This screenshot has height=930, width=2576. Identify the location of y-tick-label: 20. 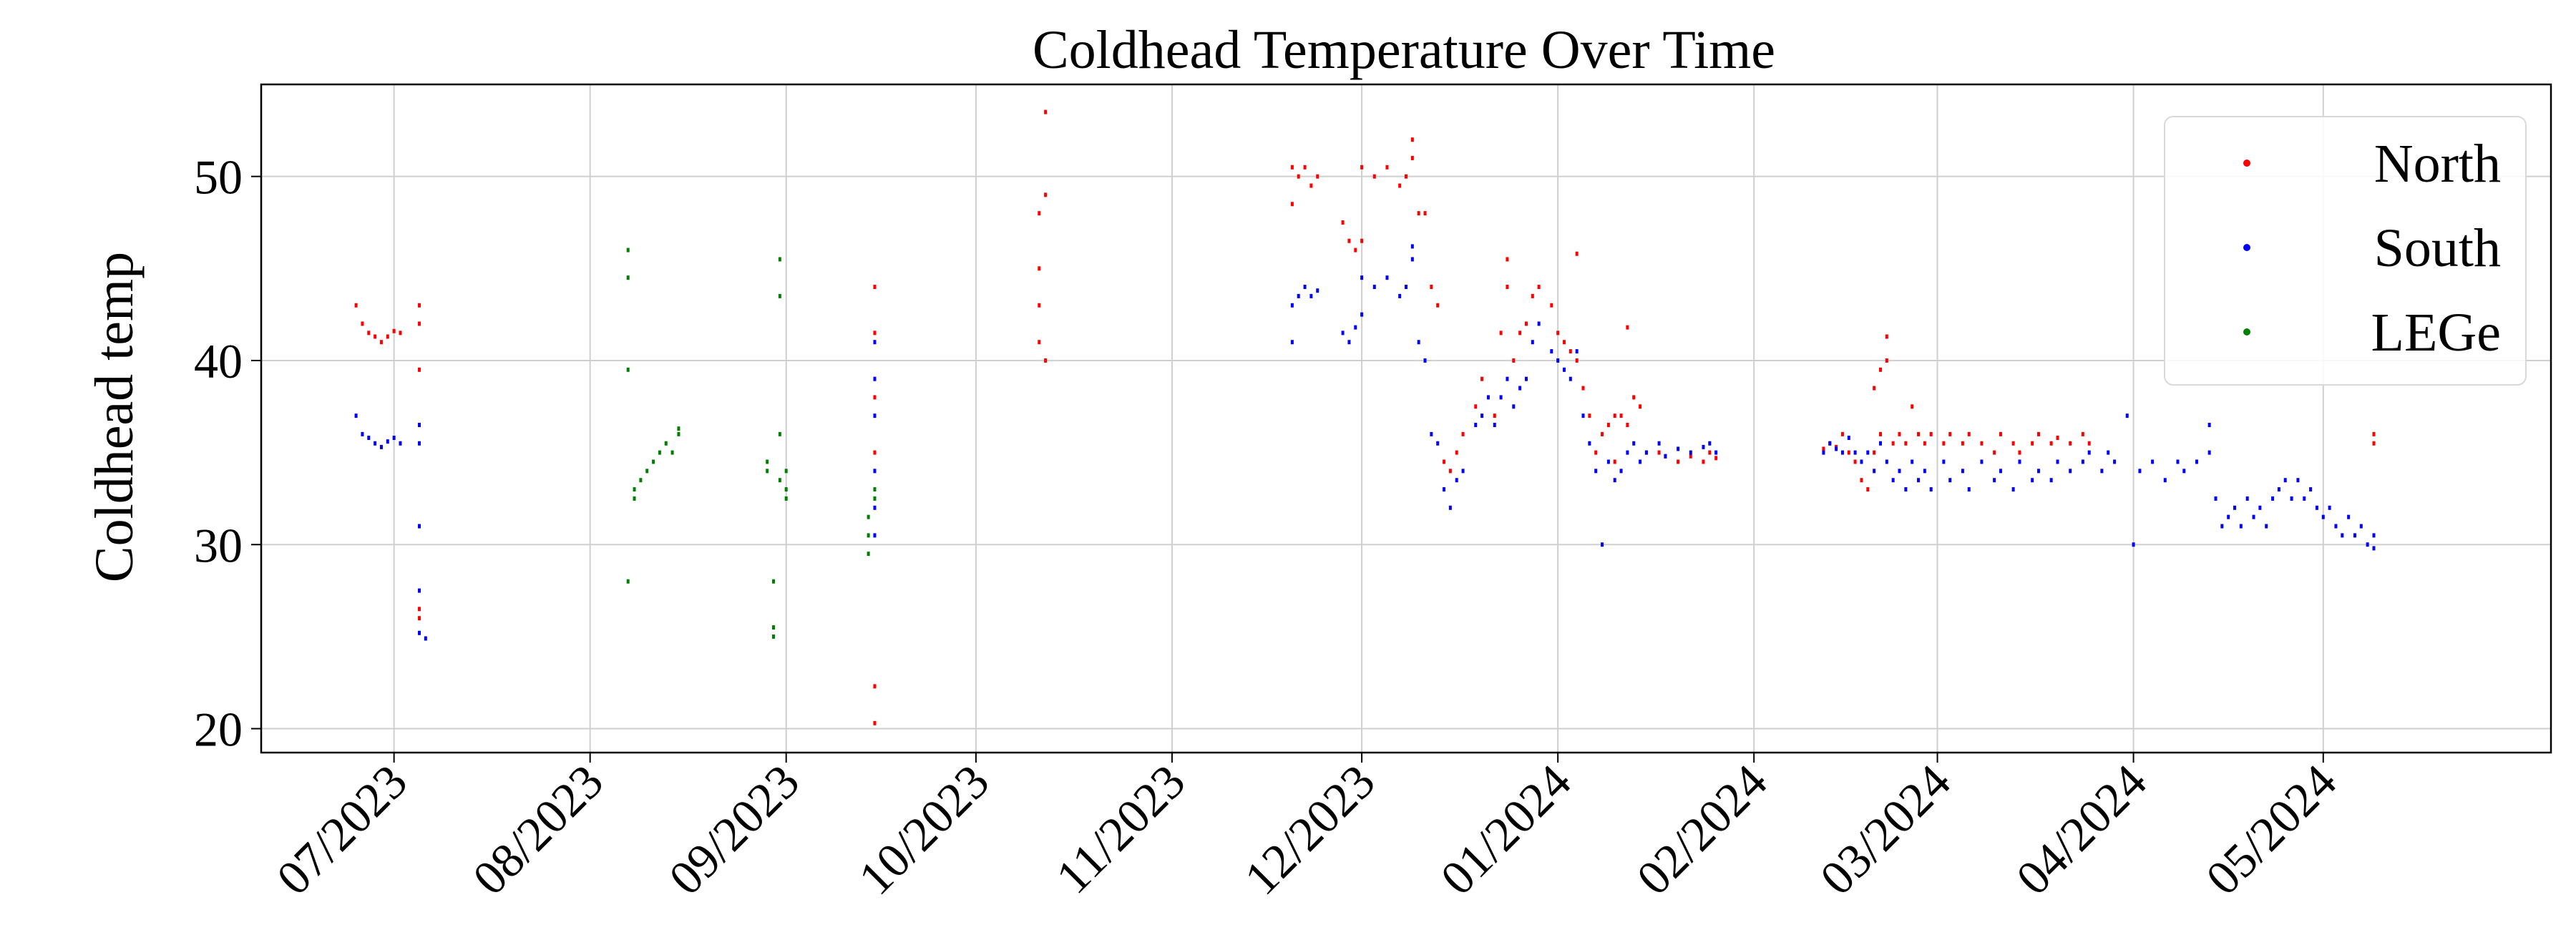
(218, 730).